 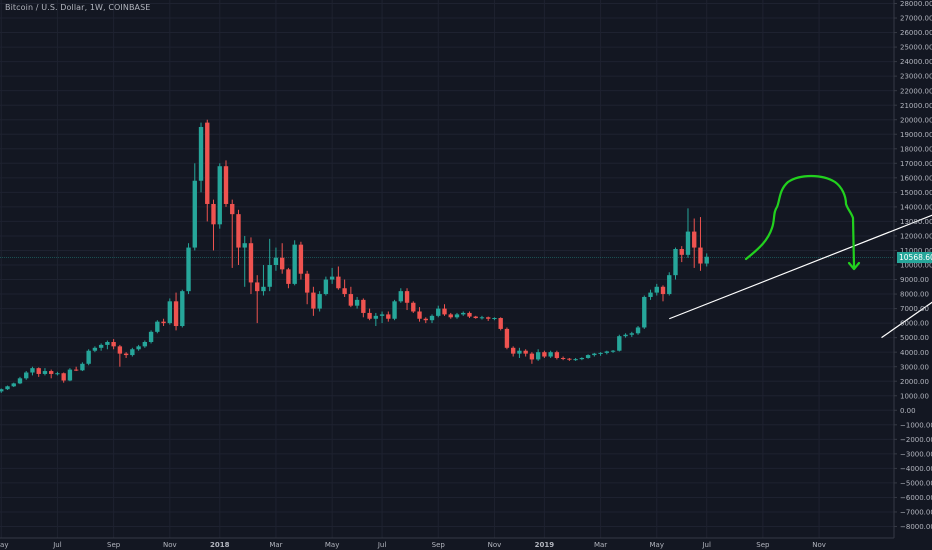 I want to click on price-axis-tick-label: 7000.00, so click(x=914, y=309).